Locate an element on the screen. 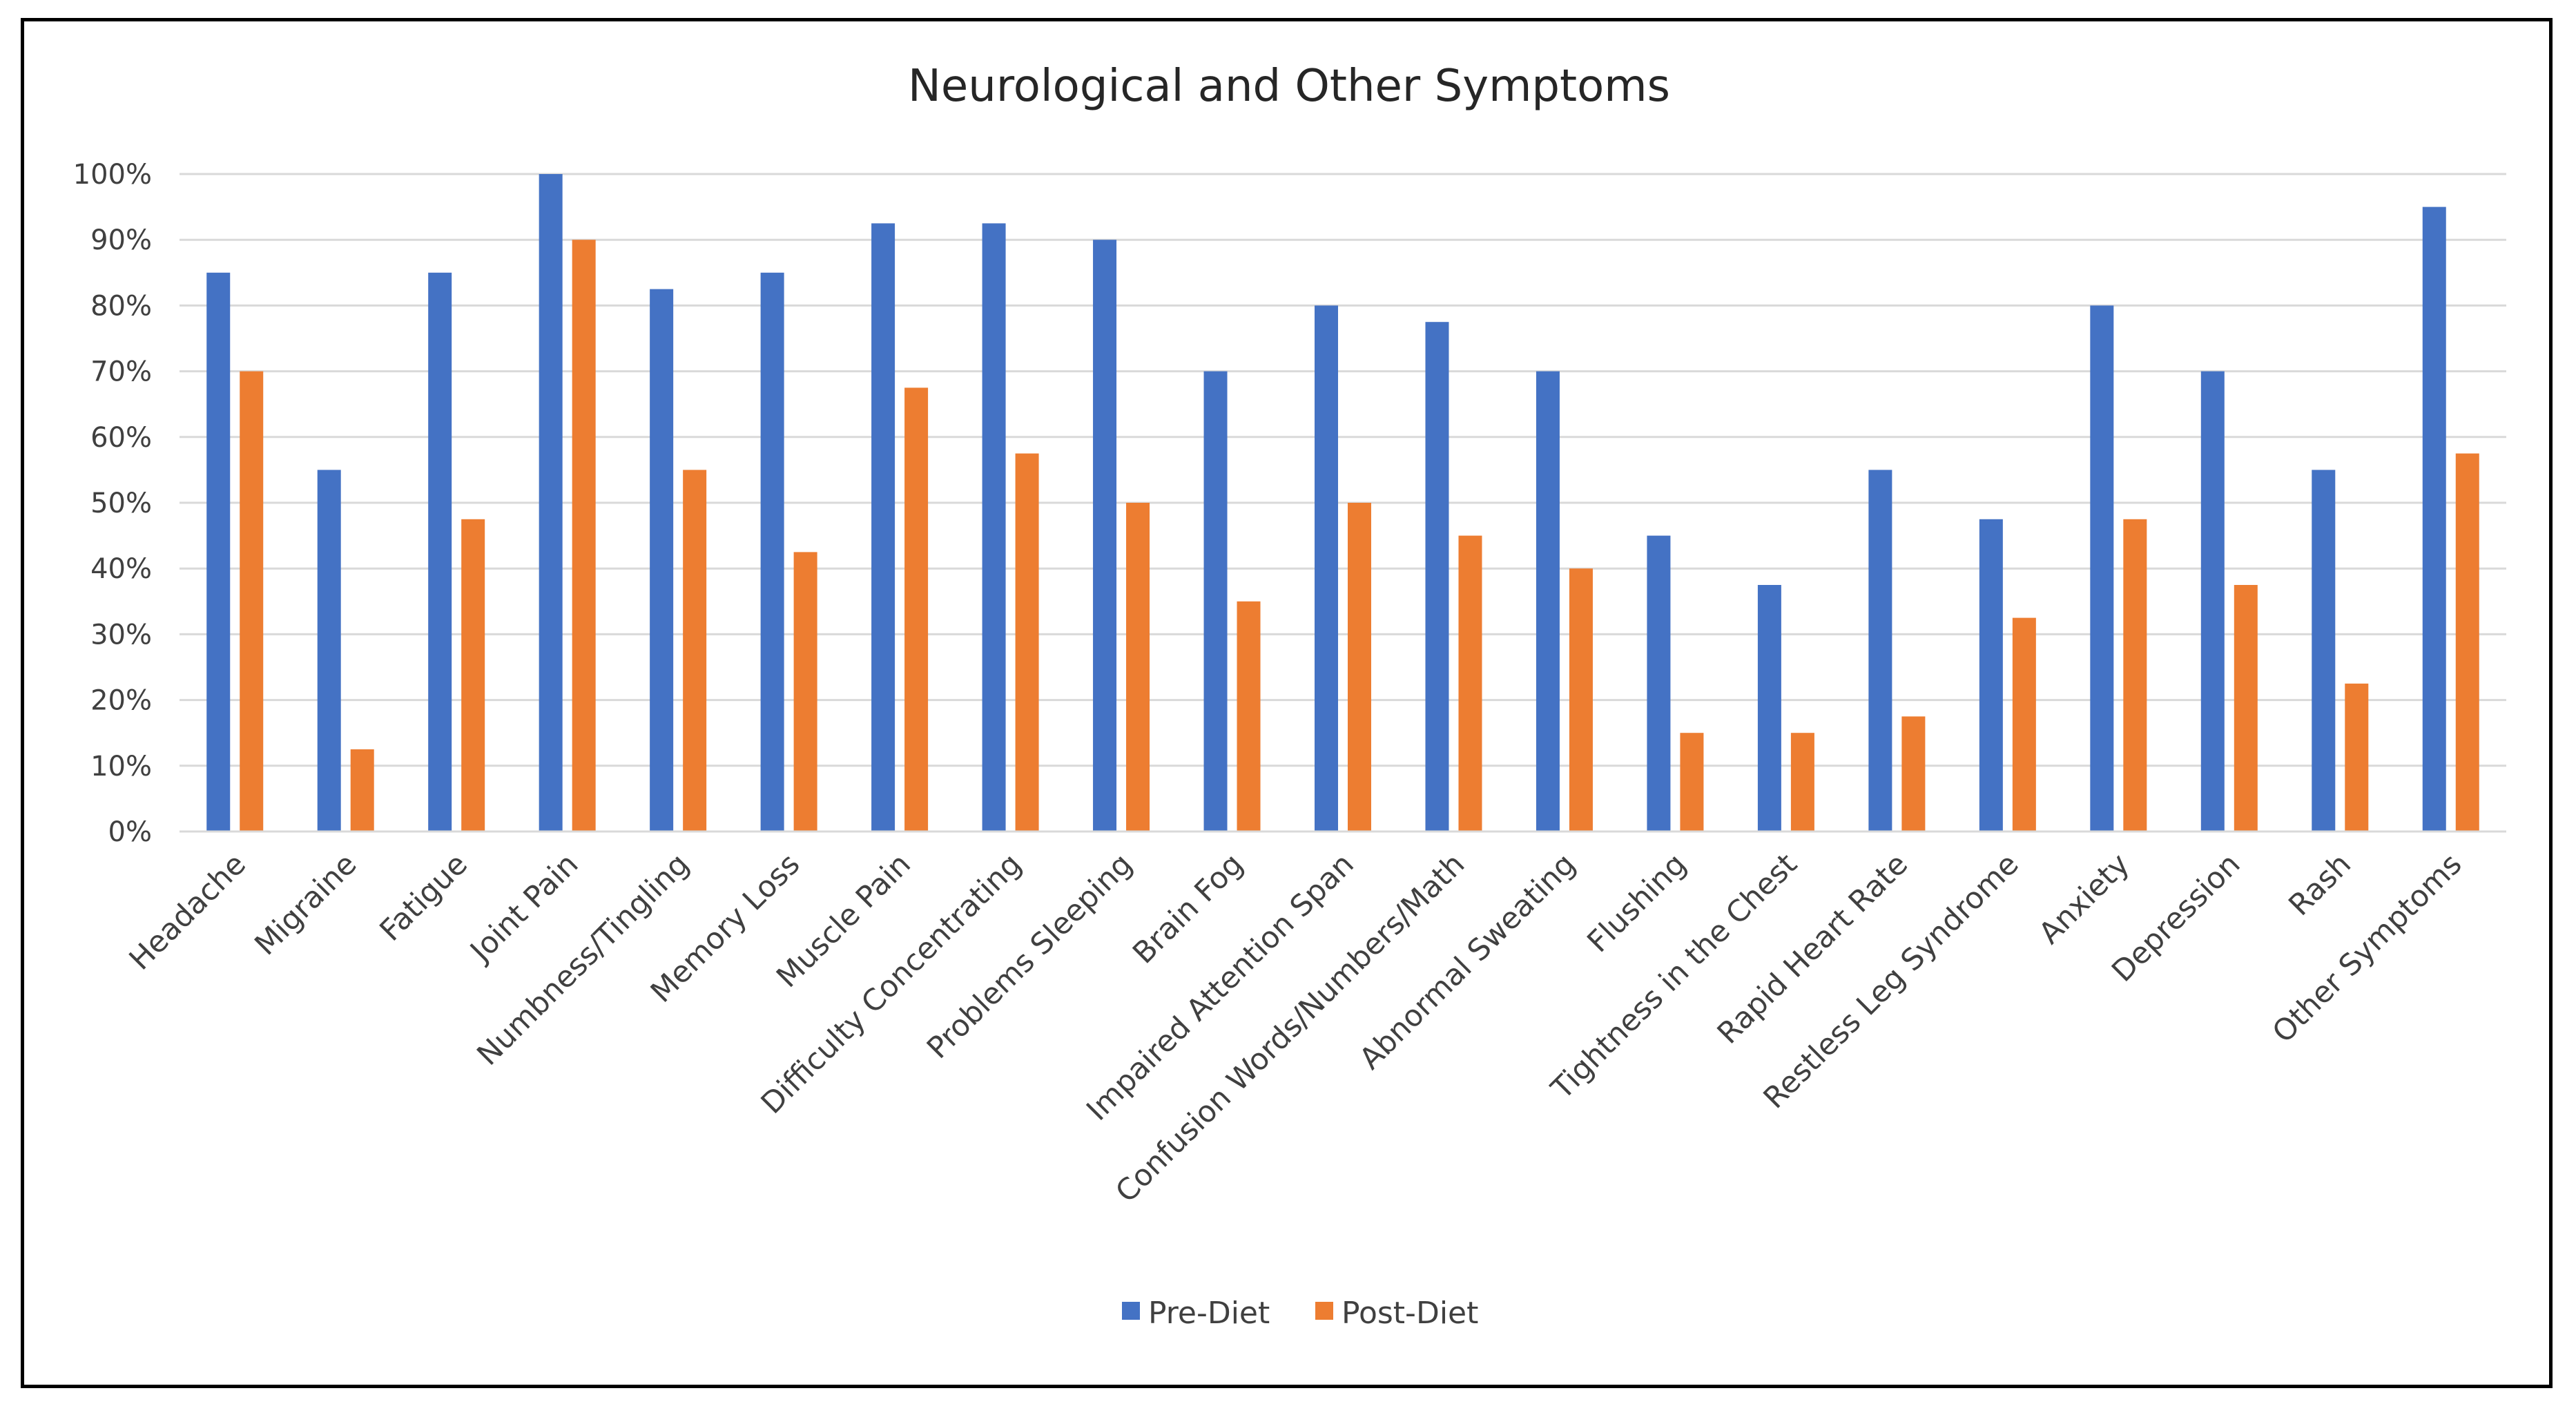  x-tick-label: Headache is located at coordinates (188, 912).